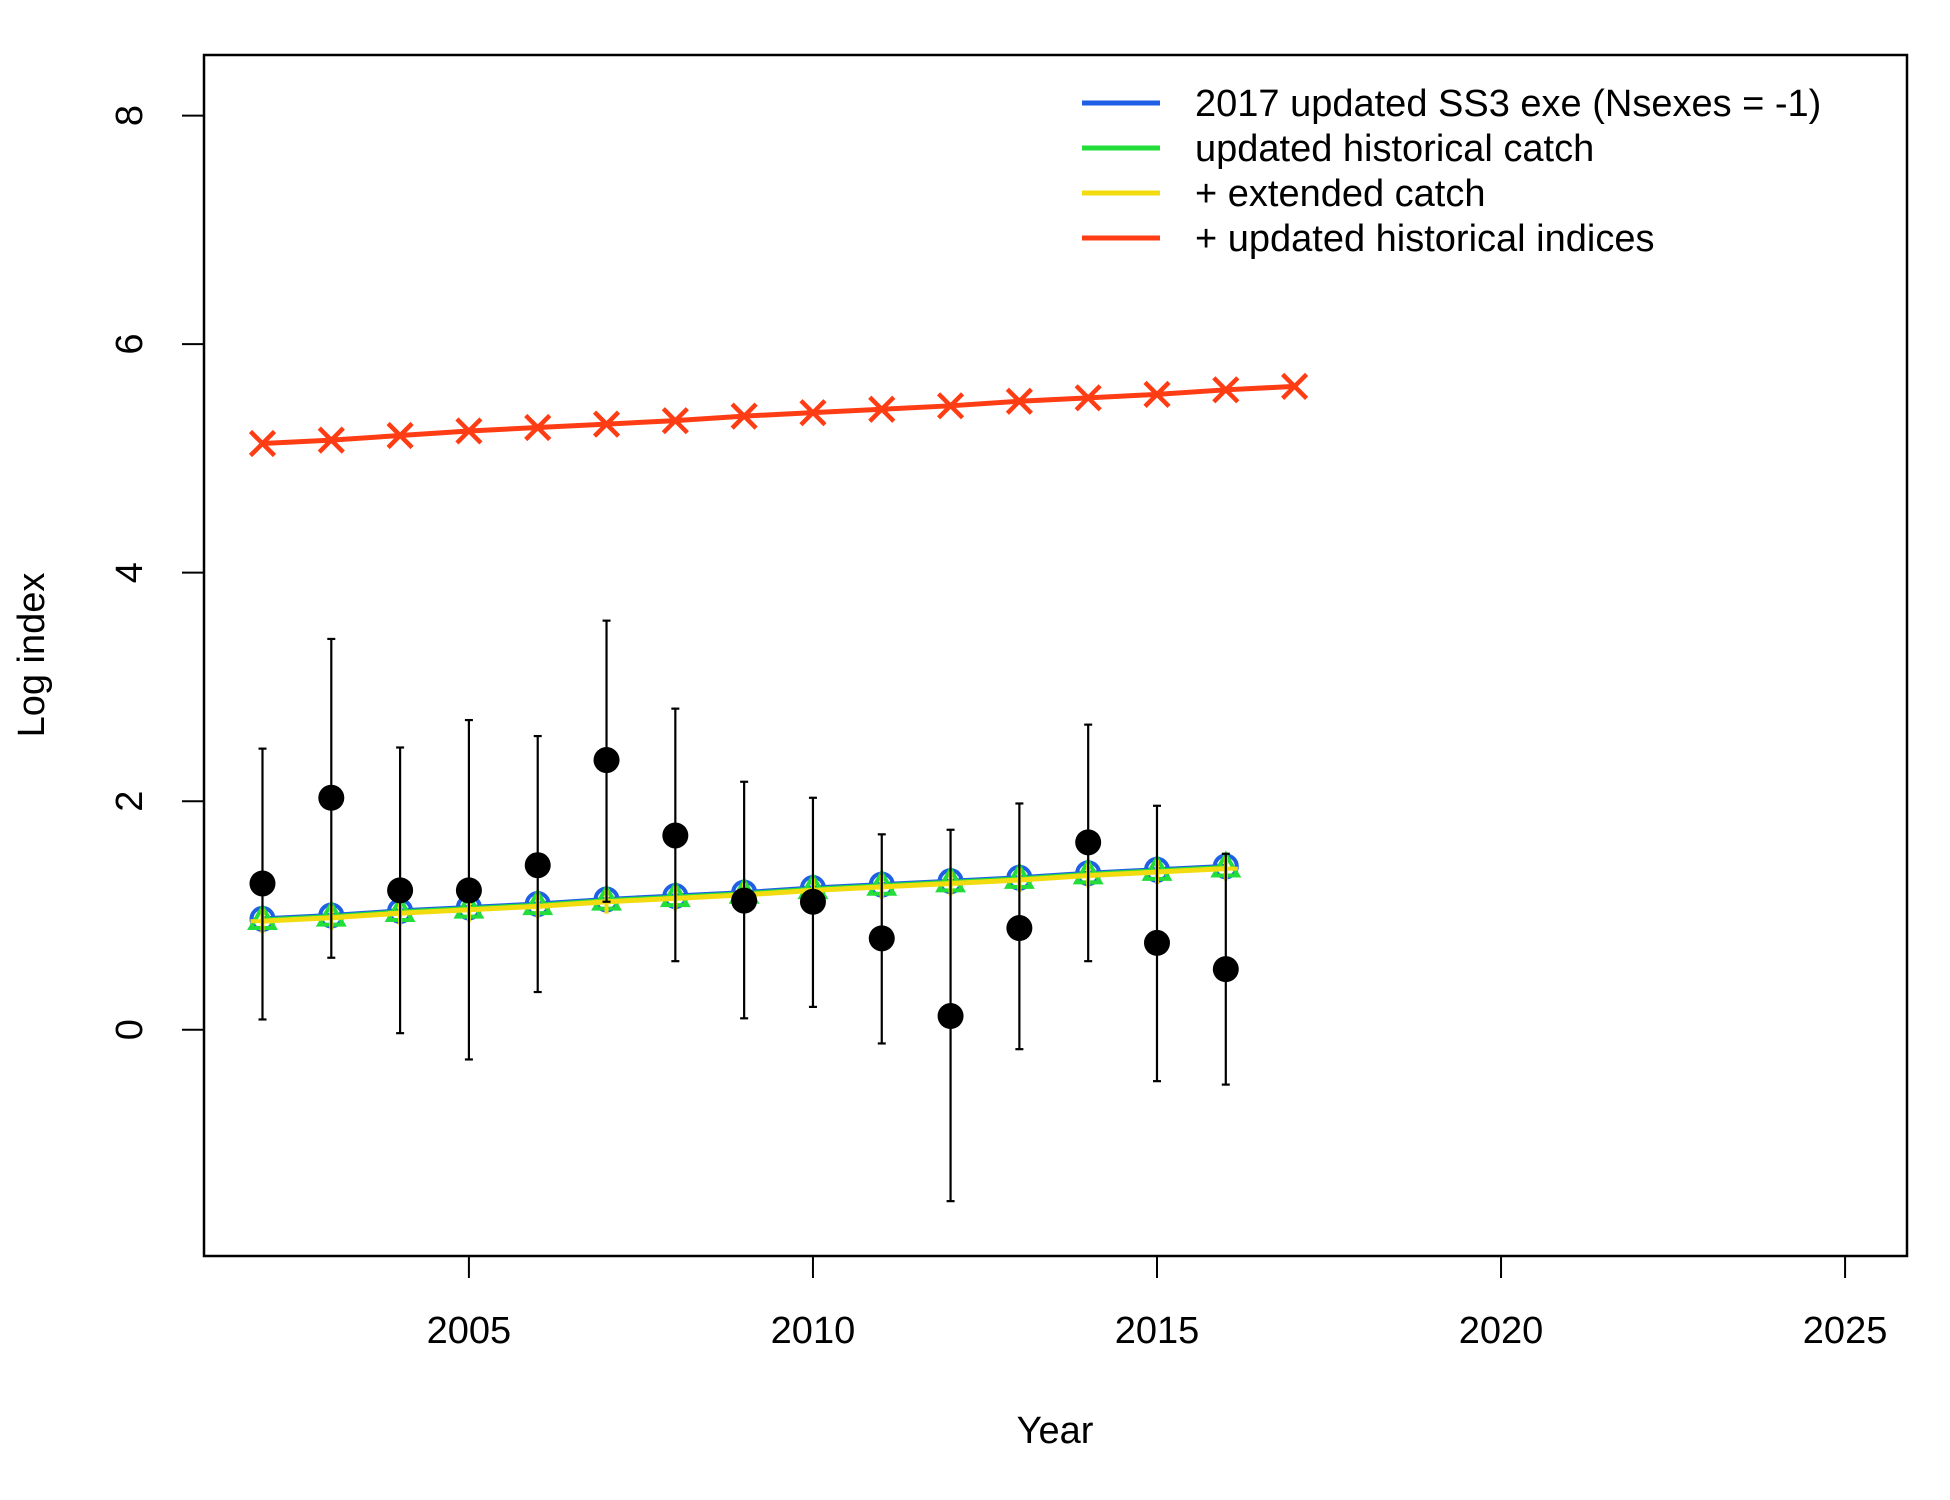  What do you see at coordinates (1394, 149) in the screenshot?
I see `legend-label: updated historical catch` at bounding box center [1394, 149].